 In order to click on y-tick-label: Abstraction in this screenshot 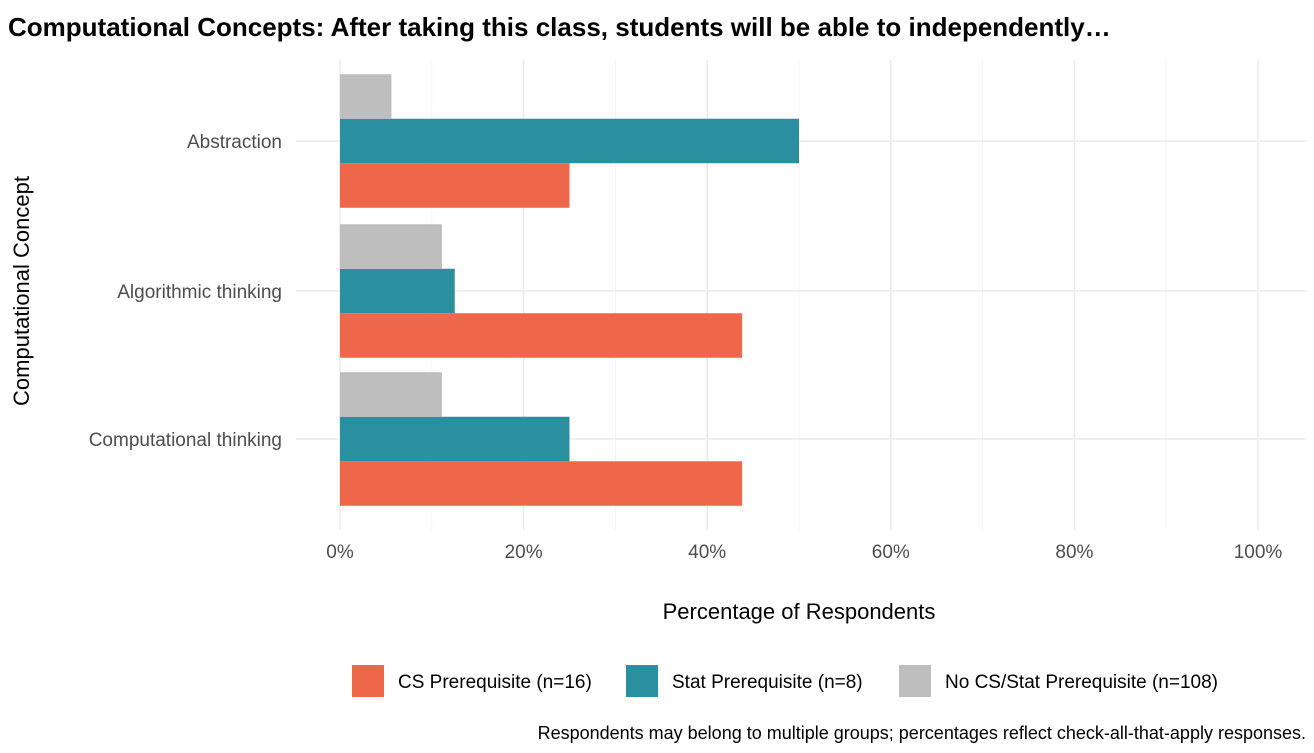, I will do `click(234, 142)`.